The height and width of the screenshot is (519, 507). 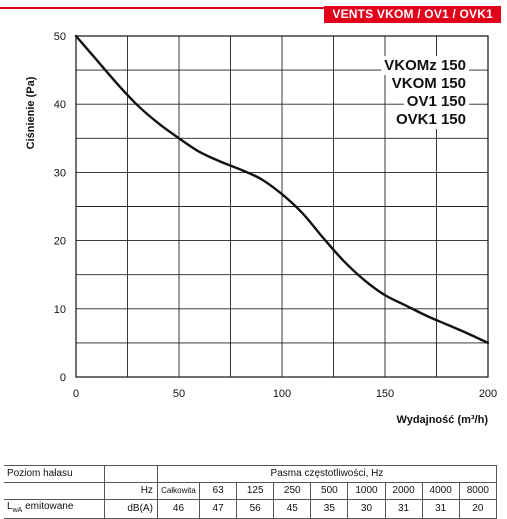 What do you see at coordinates (255, 491) in the screenshot?
I see `band-header: 125` at bounding box center [255, 491].